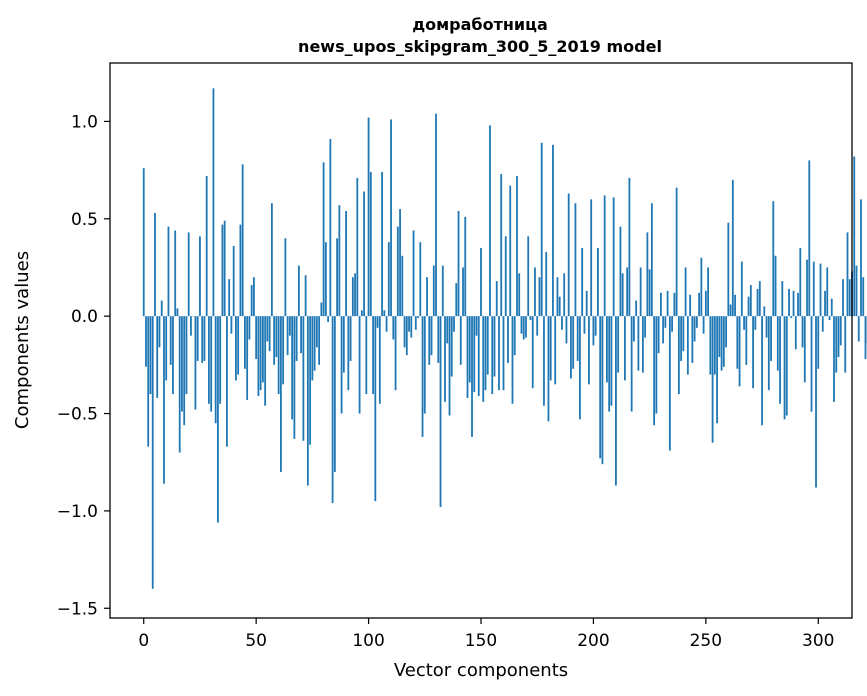  Describe the element at coordinates (481, 670) in the screenshot. I see `x-axis-label: Vector components` at that location.